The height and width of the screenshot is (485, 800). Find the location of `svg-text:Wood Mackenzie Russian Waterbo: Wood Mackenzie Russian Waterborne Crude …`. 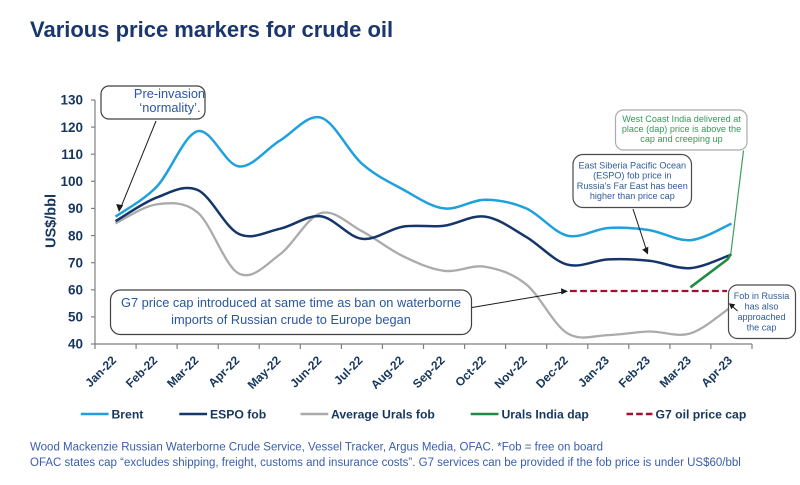

svg-text:Wood Mackenzie Russian Waterbo: Wood Mackenzie Russian Waterborne Crude … is located at coordinates (316, 448).